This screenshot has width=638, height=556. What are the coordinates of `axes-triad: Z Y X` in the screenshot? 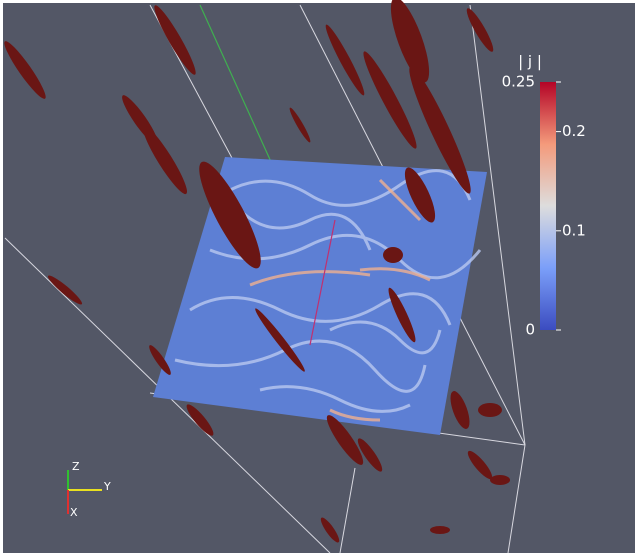 It's located at (89, 489).